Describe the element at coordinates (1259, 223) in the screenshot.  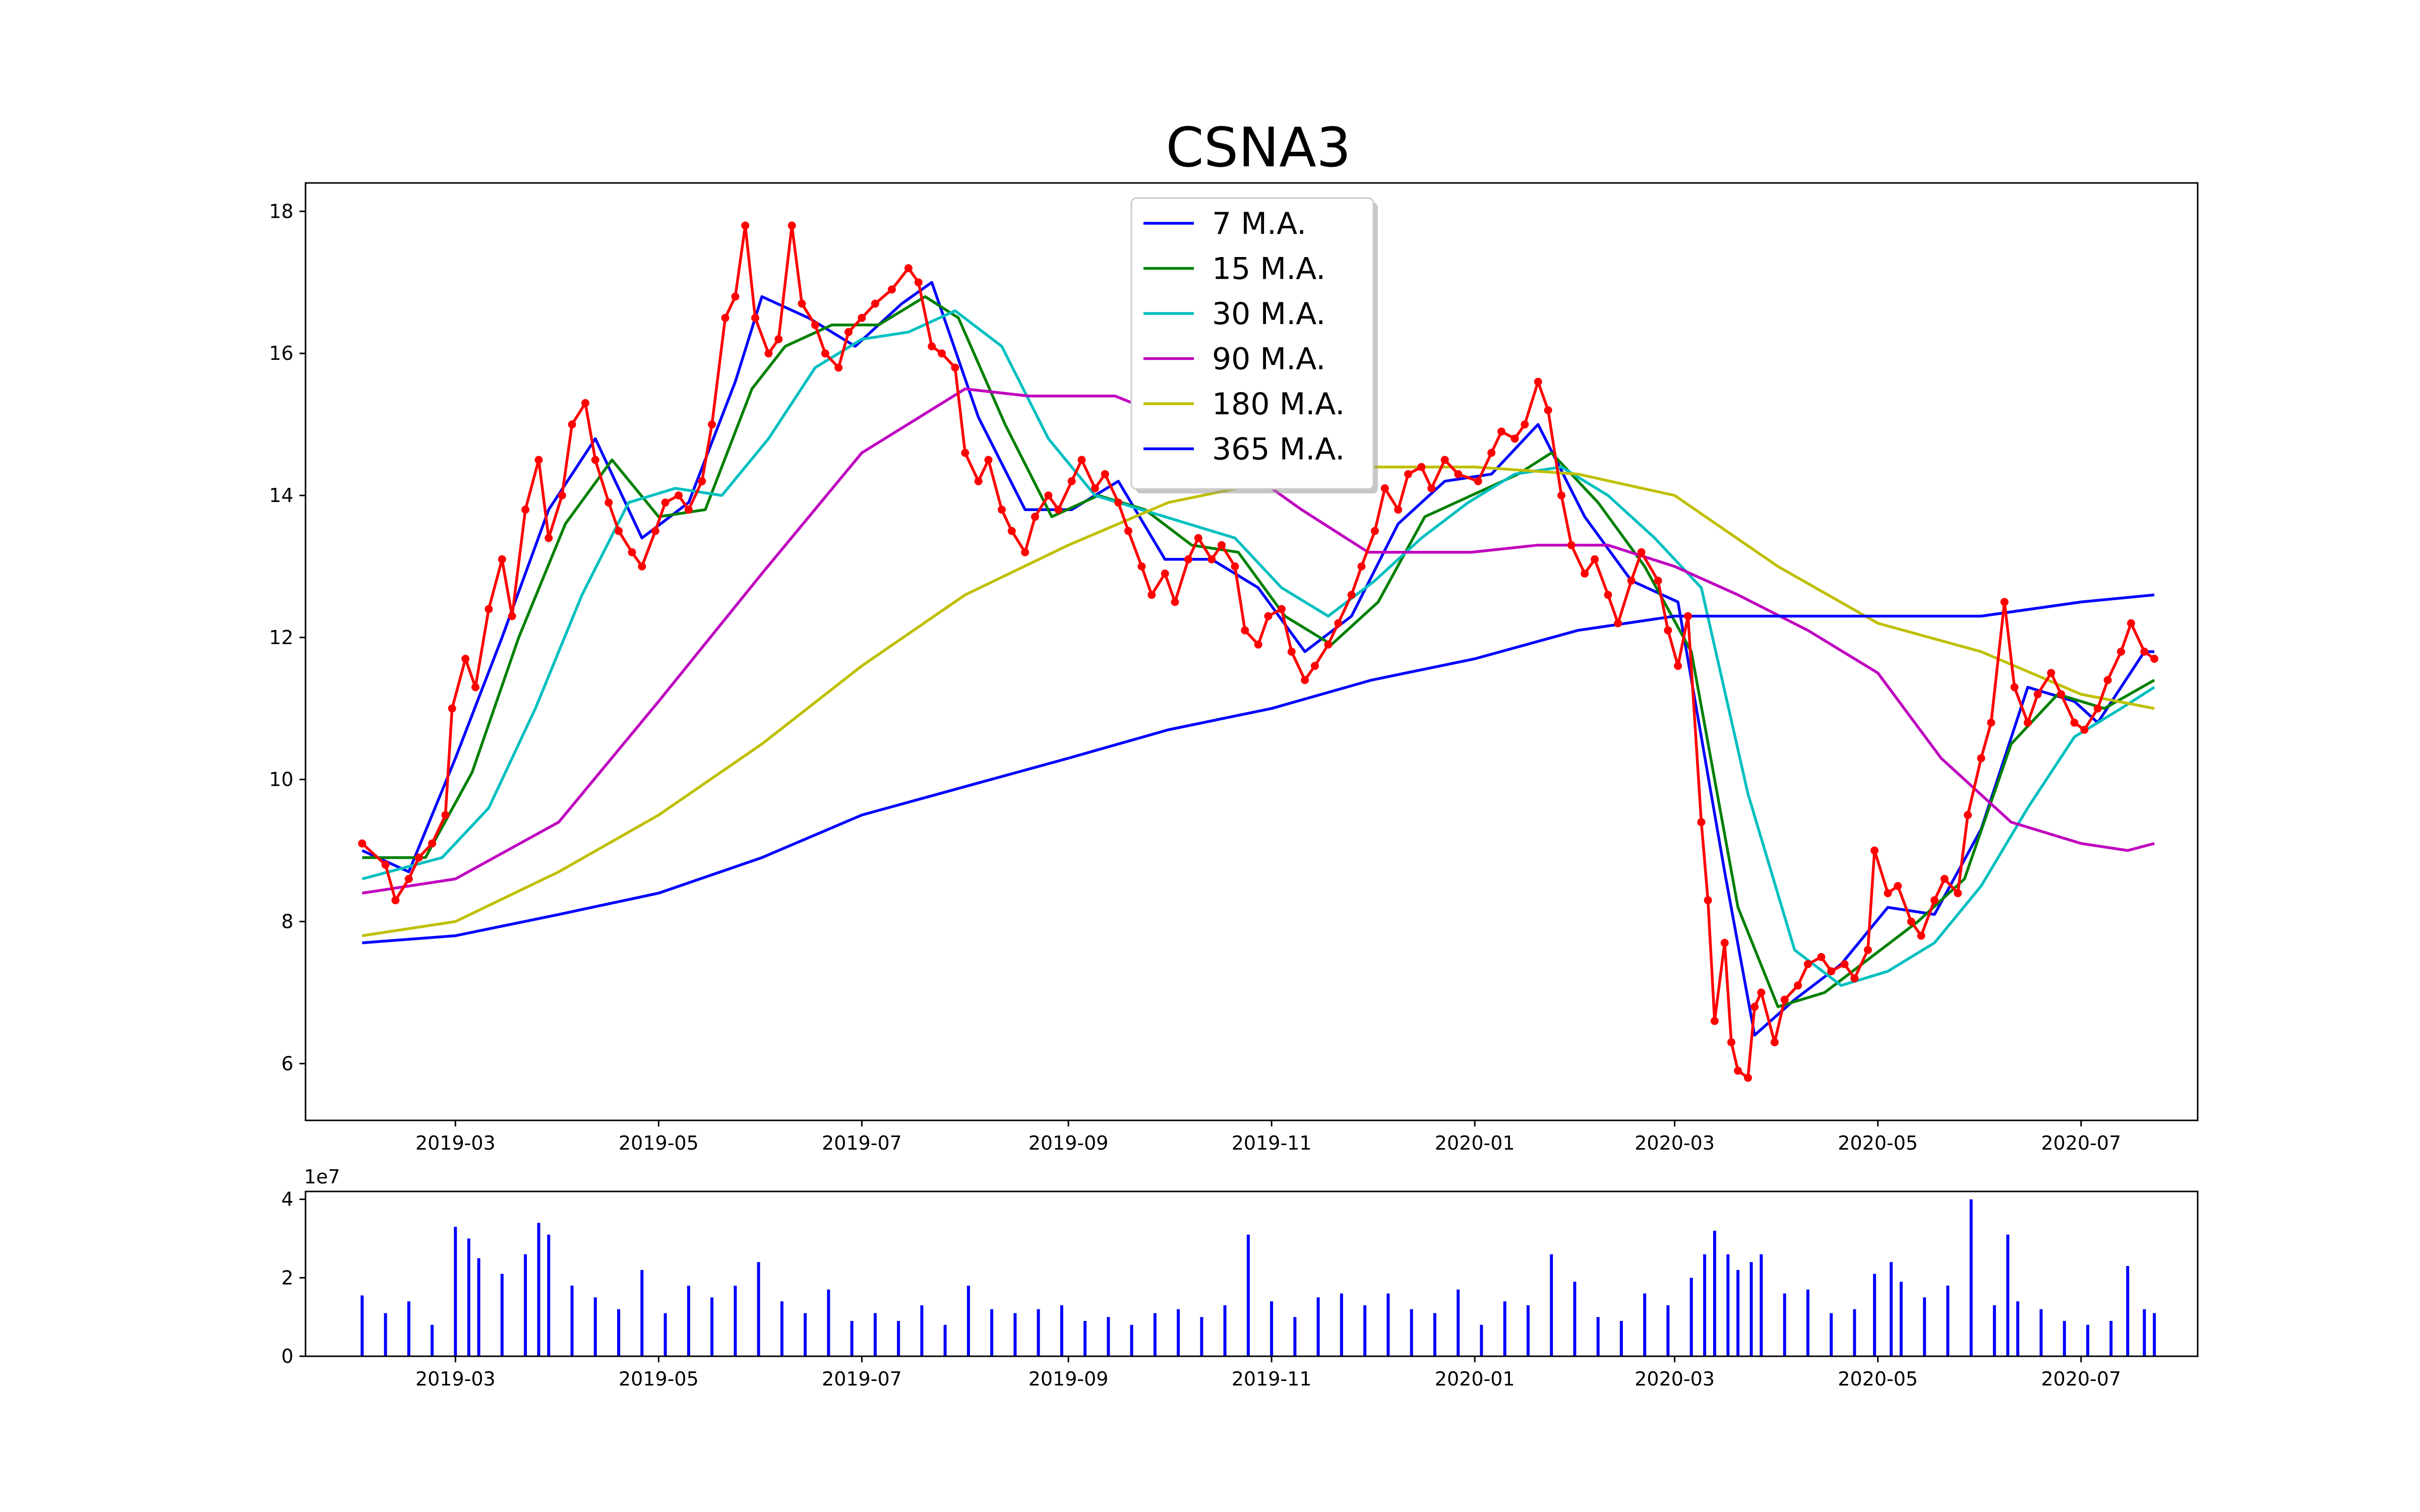
I see `legend-label: 7 M.A.` at that location.